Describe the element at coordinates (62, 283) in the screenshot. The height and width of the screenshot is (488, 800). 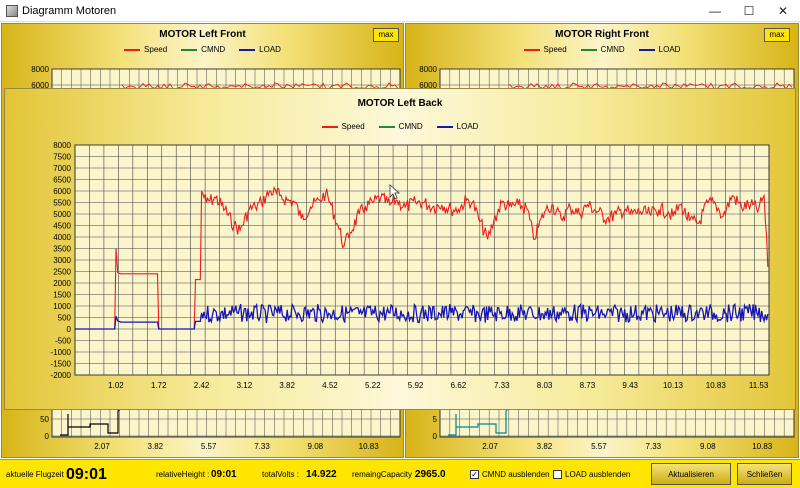
I see `y-tick-label: 2000` at that location.